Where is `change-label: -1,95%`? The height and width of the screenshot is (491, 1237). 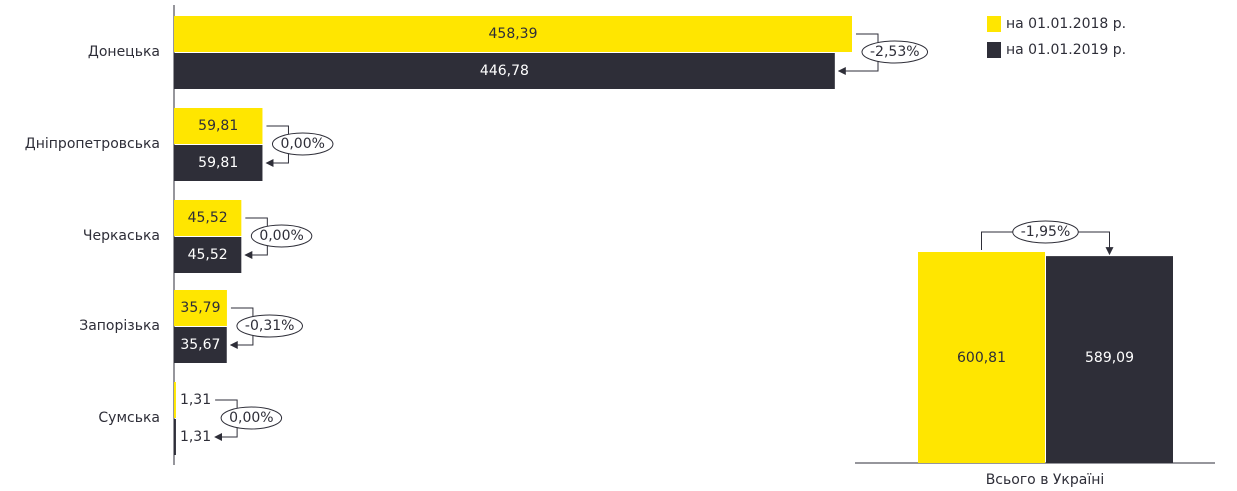 change-label: -1,95% is located at coordinates (1046, 232).